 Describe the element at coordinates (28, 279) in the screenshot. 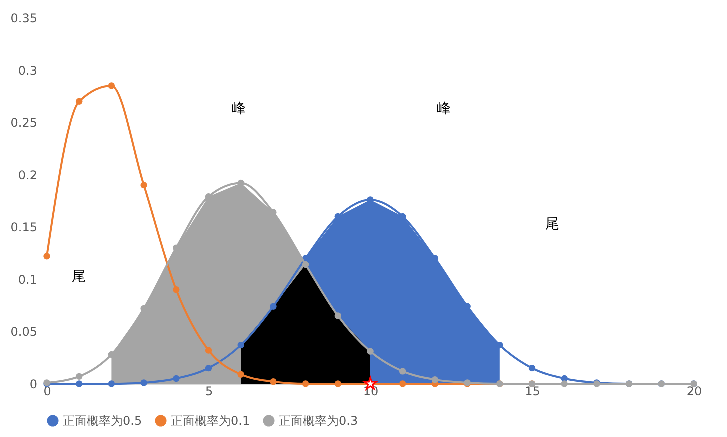

I see `y-tick-label: 0.1` at that location.